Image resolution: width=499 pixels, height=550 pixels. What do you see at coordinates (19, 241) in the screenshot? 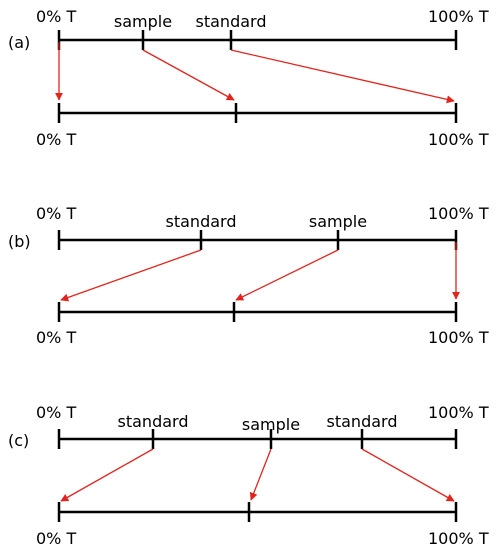
I see `panel-label: (b)` at bounding box center [19, 241].